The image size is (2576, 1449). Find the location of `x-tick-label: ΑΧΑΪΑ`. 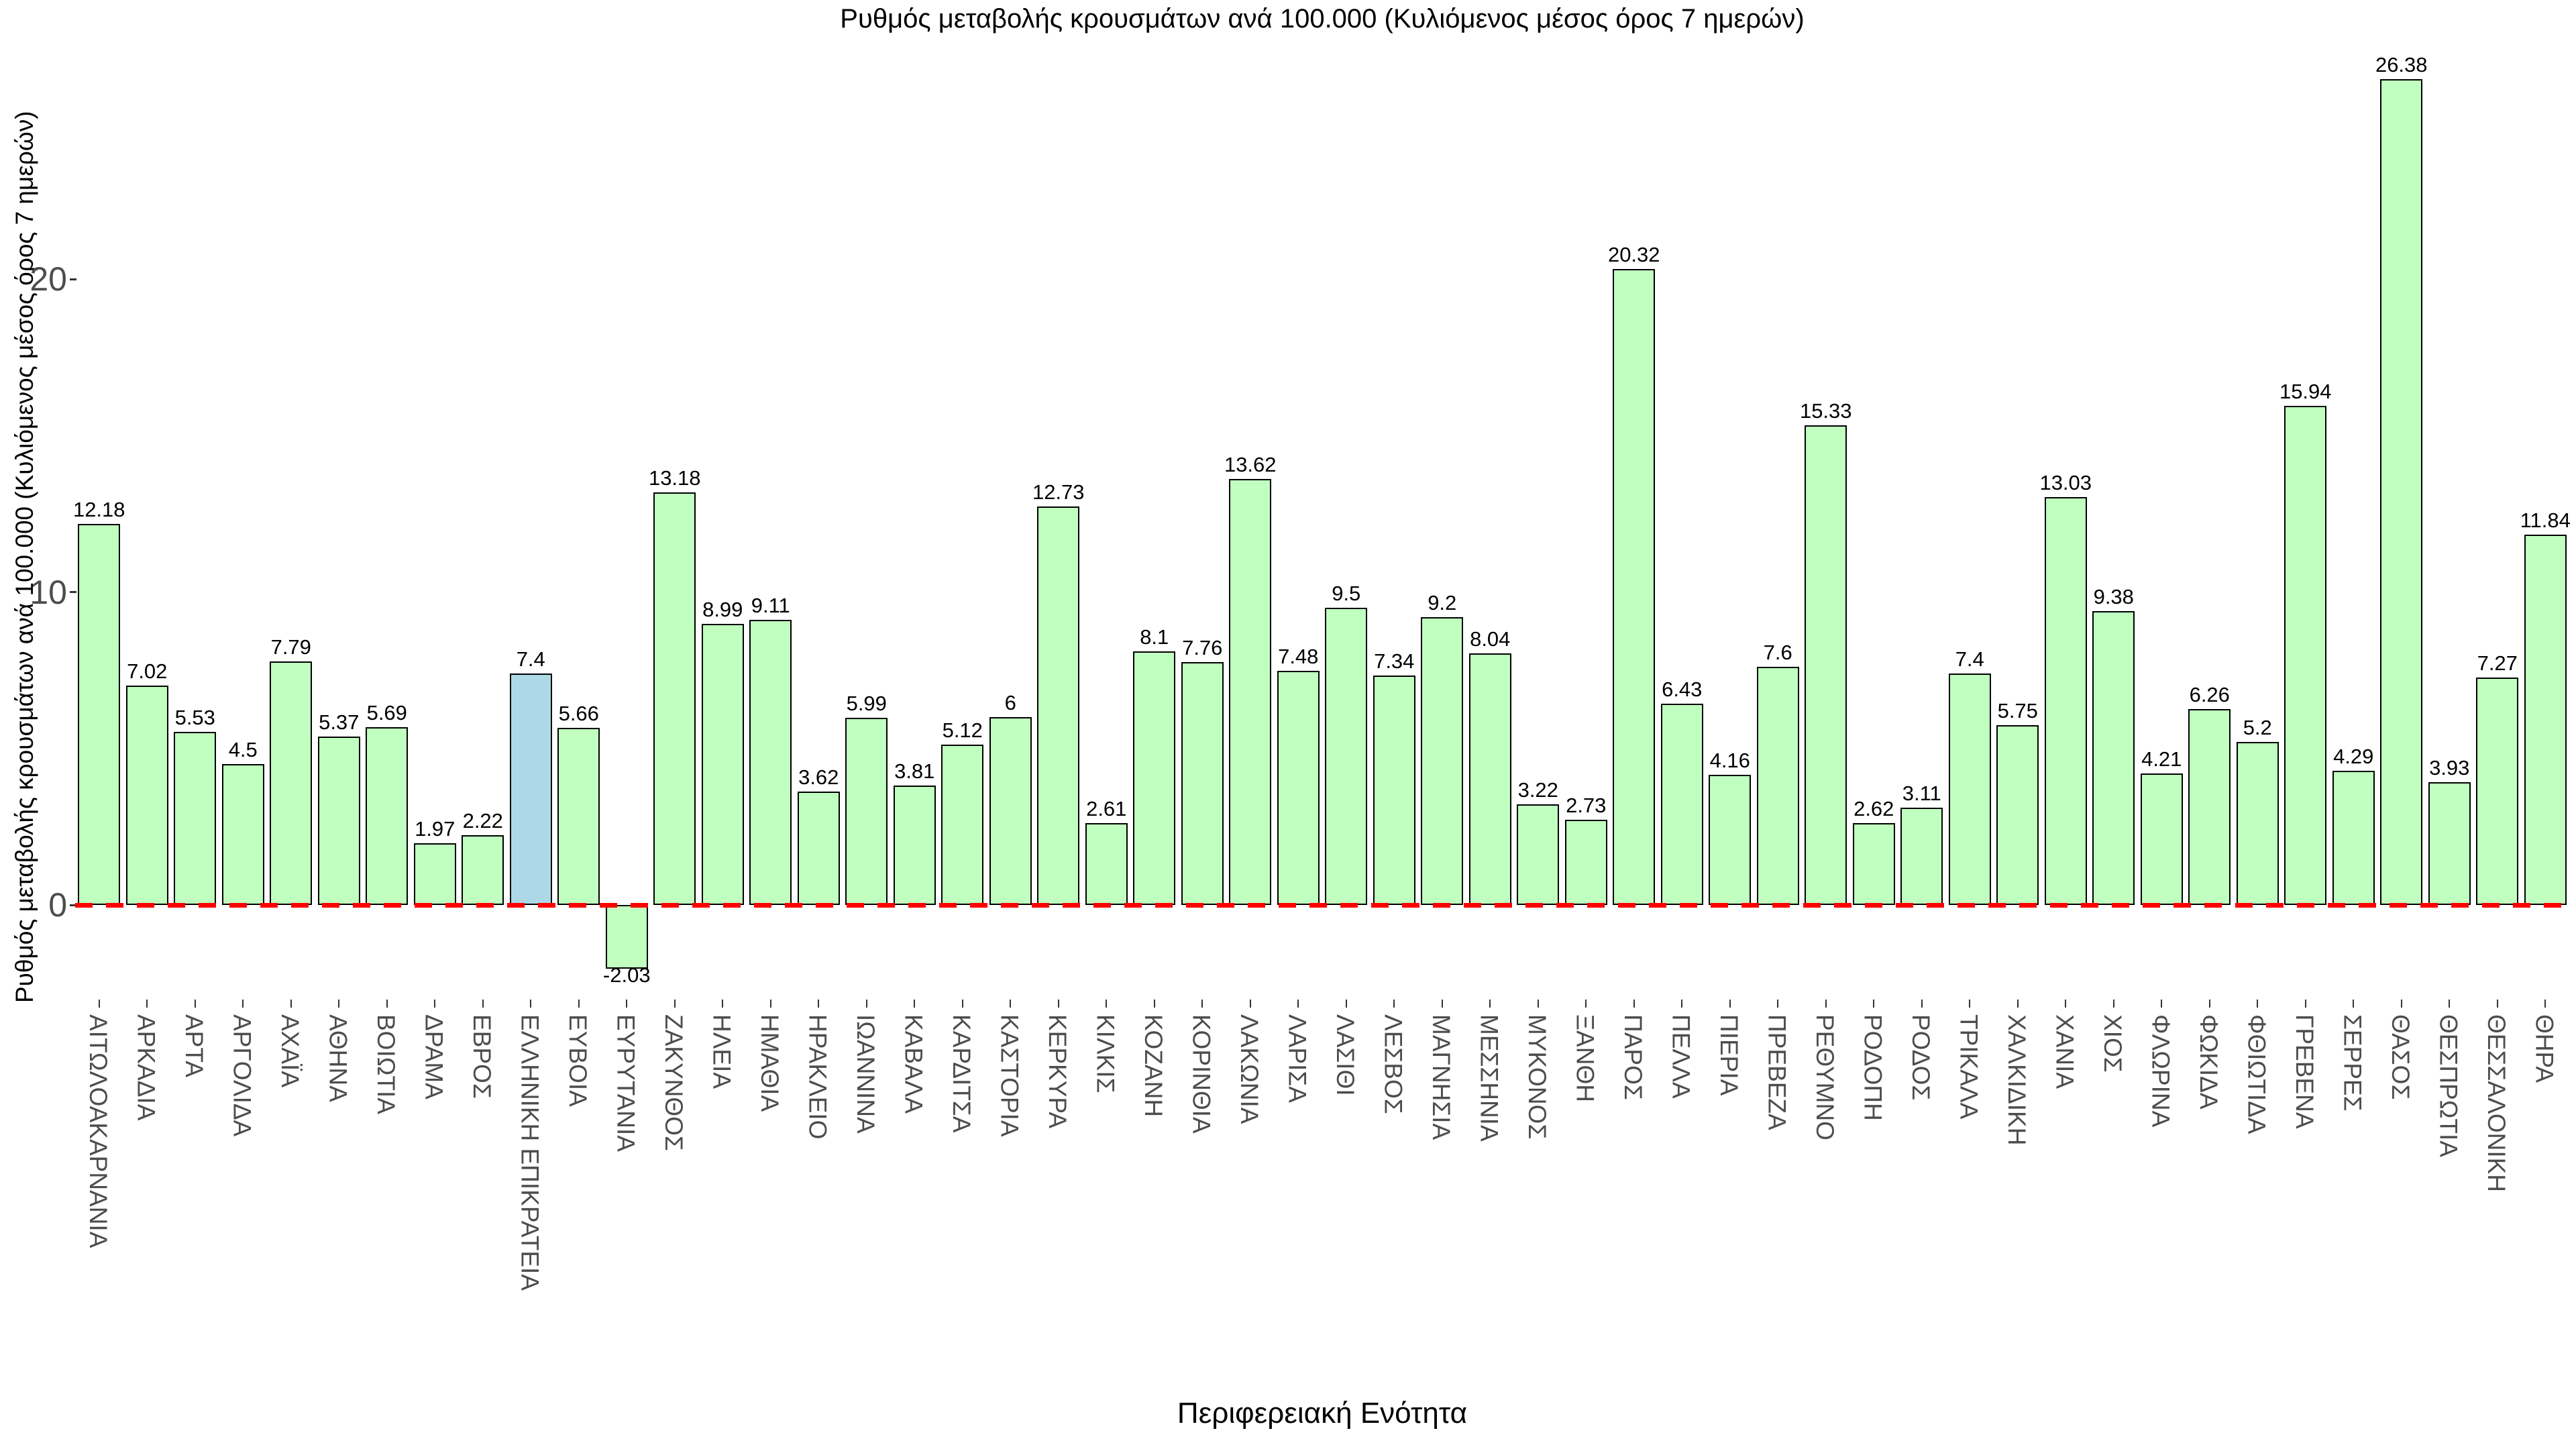

x-tick-label: ΑΧΑΪΑ is located at coordinates (290, 1050).